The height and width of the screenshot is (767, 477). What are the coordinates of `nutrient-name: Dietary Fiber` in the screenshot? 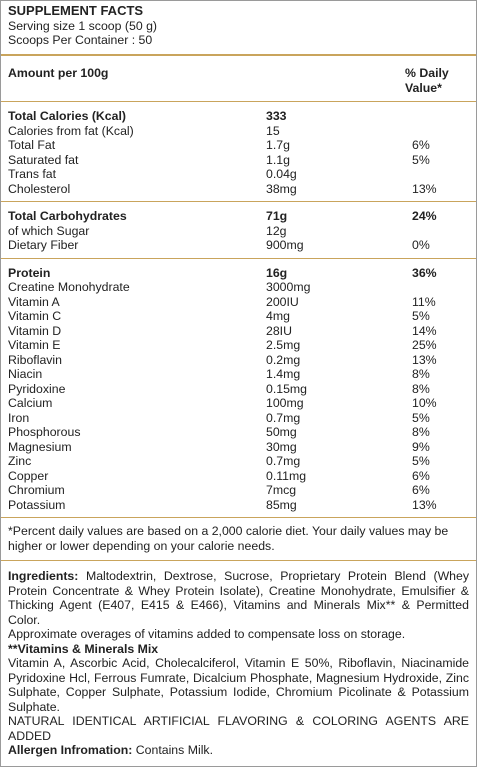 It's located at (43, 245).